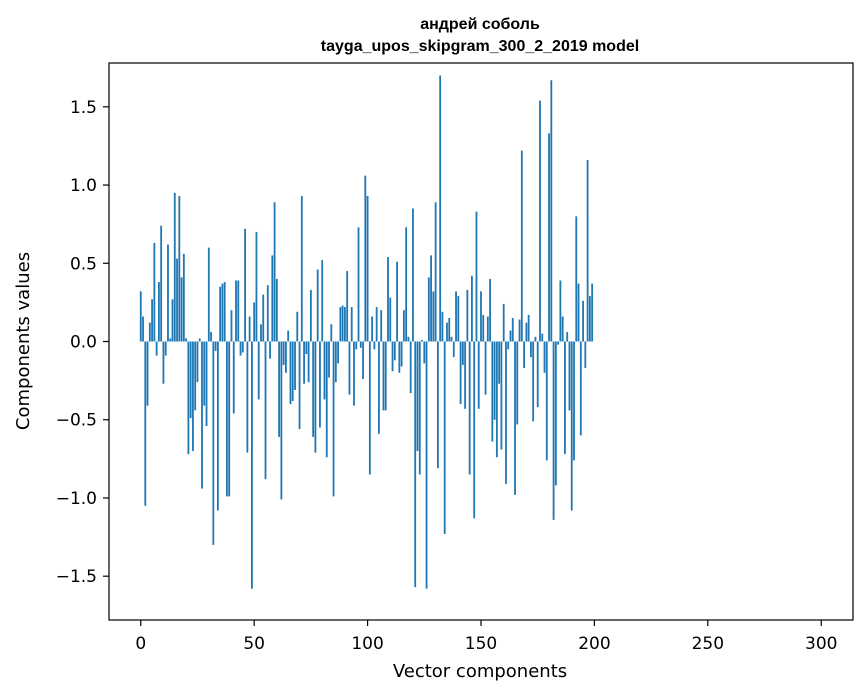 This screenshot has height=700, width=867. What do you see at coordinates (83, 186) in the screenshot?
I see `y-tick-label: 1.0` at bounding box center [83, 186].